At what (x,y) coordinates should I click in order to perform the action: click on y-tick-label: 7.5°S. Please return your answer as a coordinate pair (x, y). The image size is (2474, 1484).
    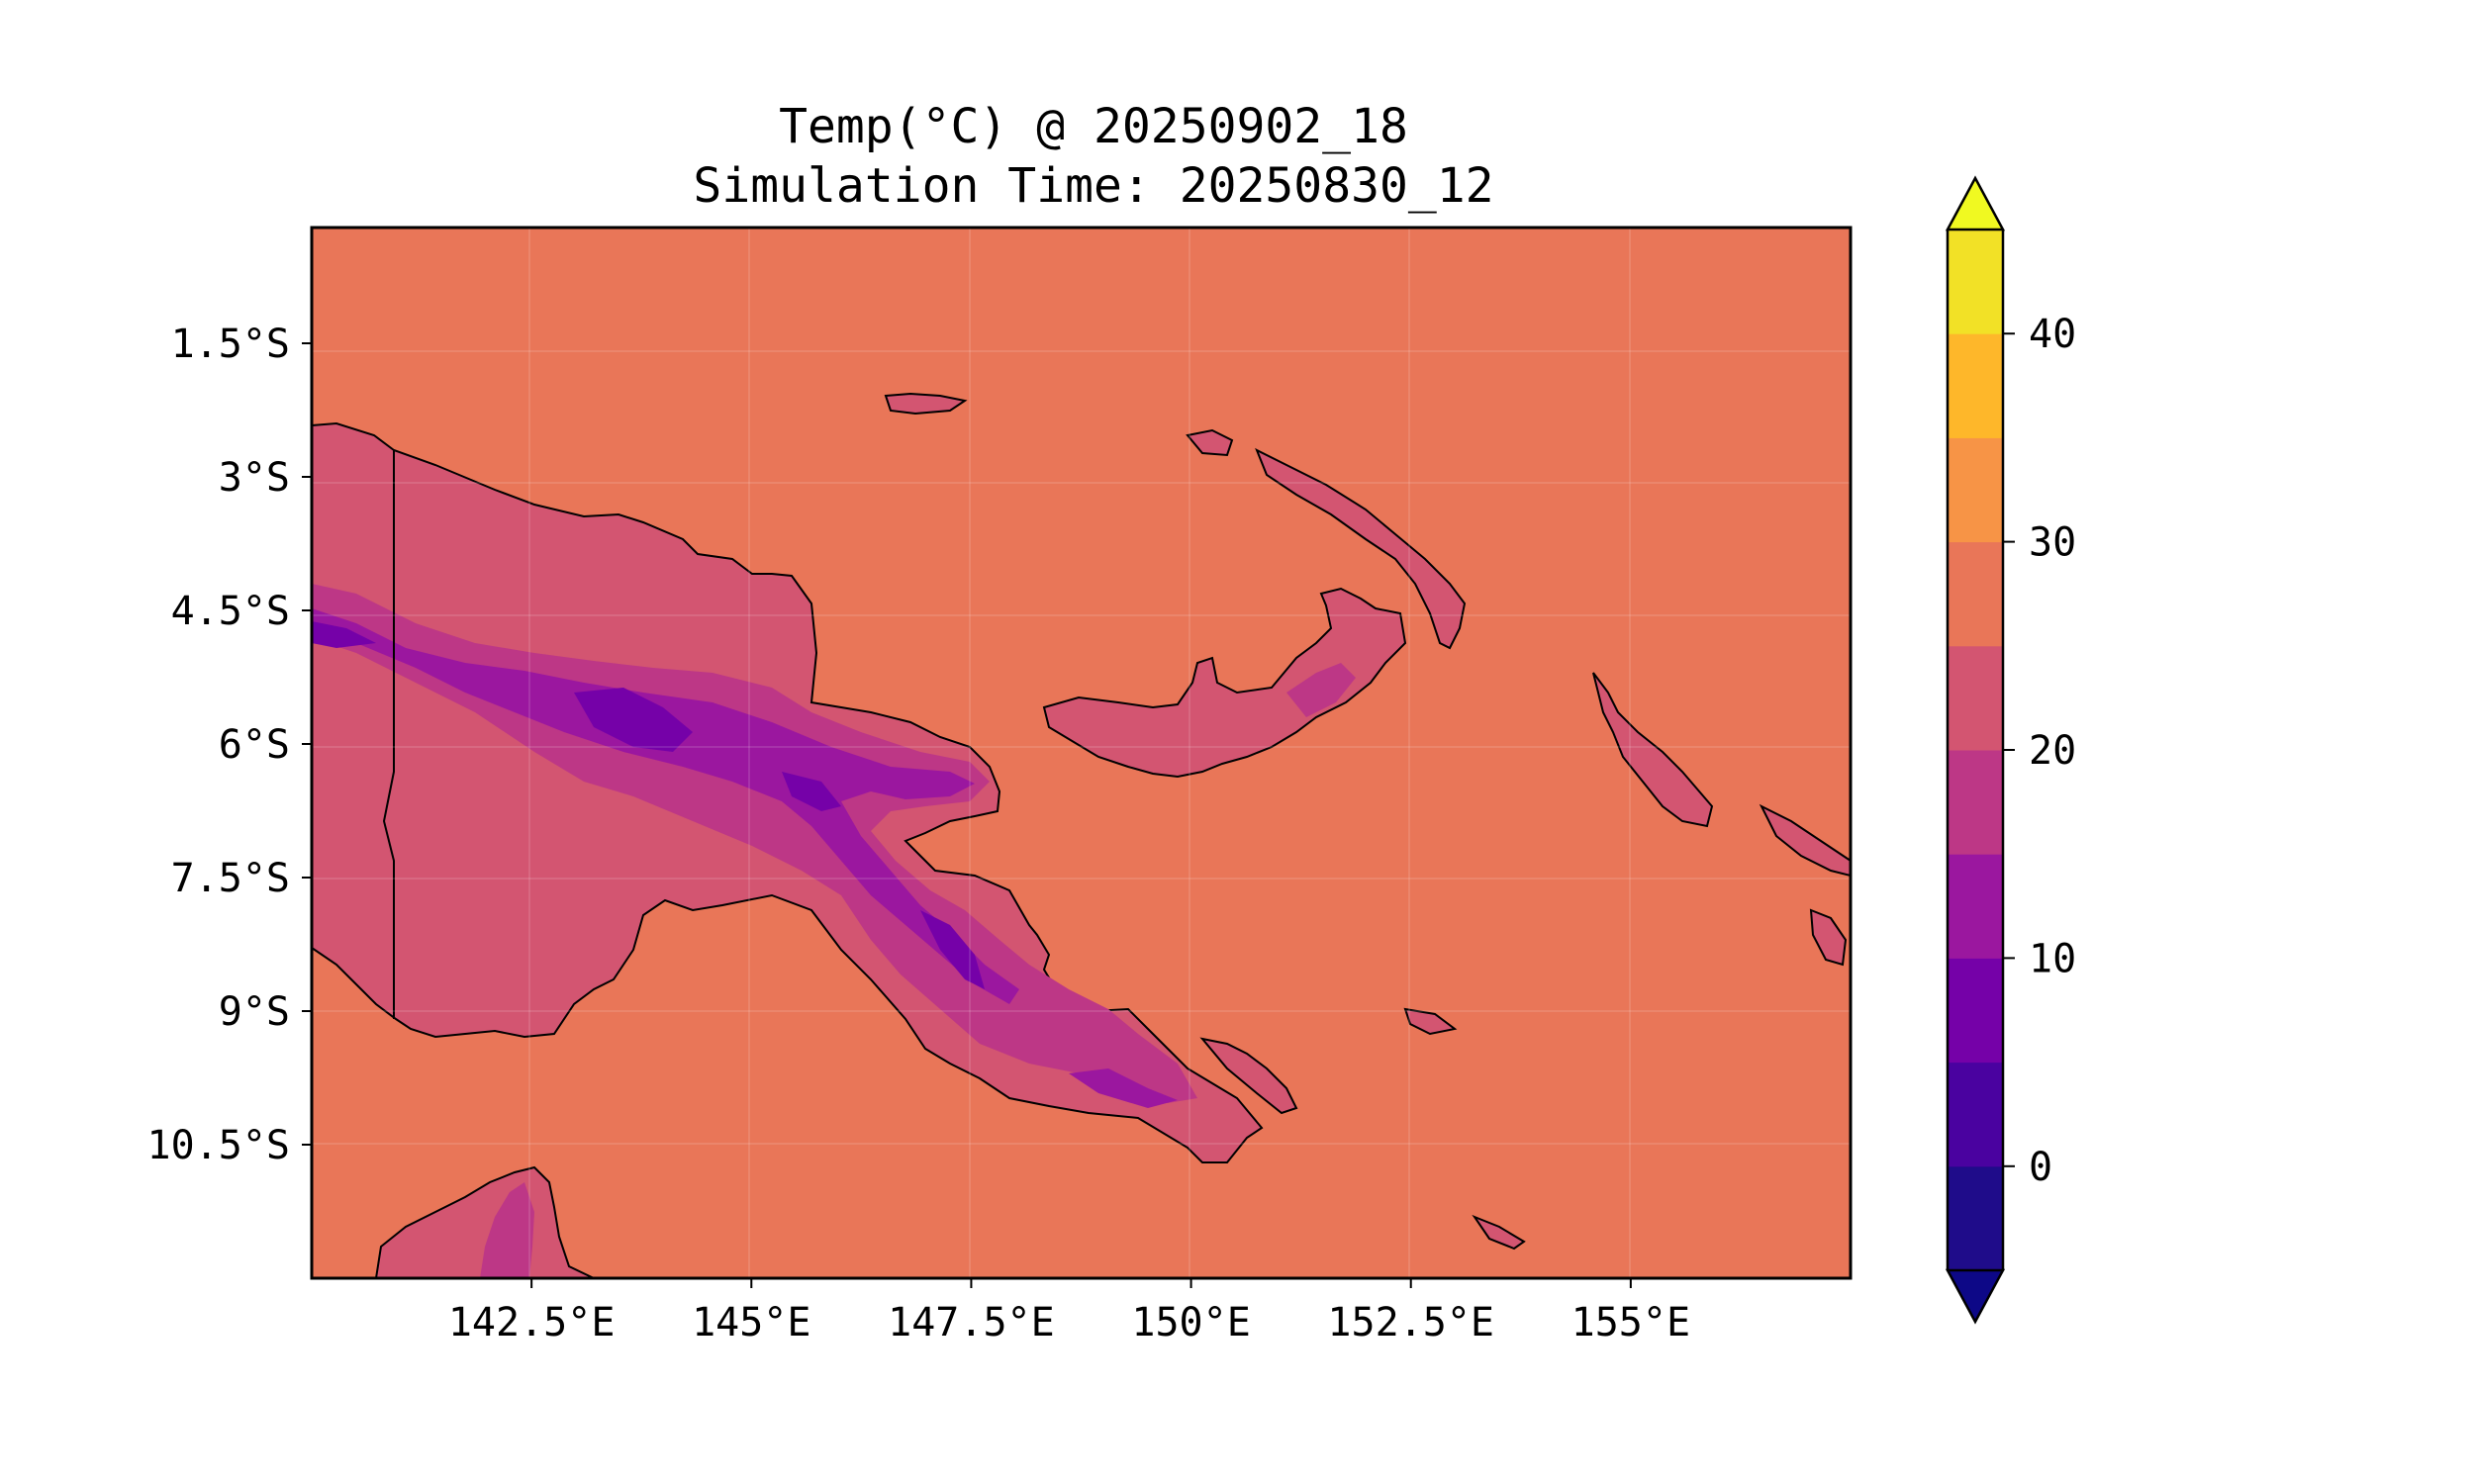
    Looking at the image, I should click on (231, 878).